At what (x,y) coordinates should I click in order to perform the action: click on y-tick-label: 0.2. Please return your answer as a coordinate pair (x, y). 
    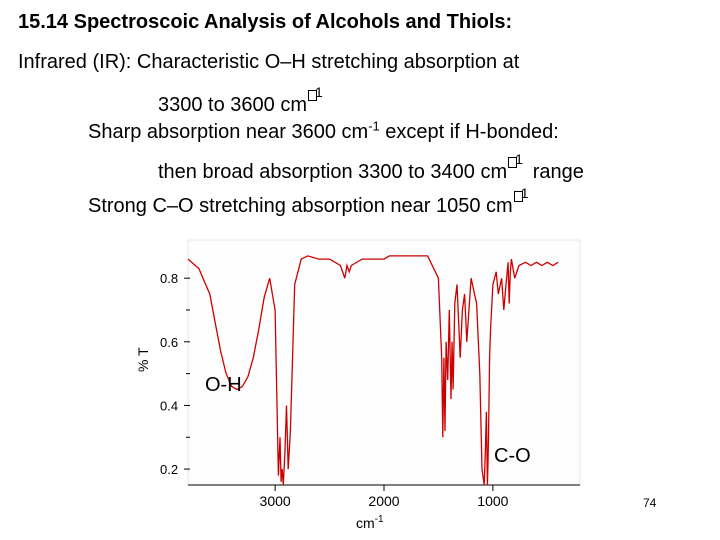
    Looking at the image, I should click on (169, 469).